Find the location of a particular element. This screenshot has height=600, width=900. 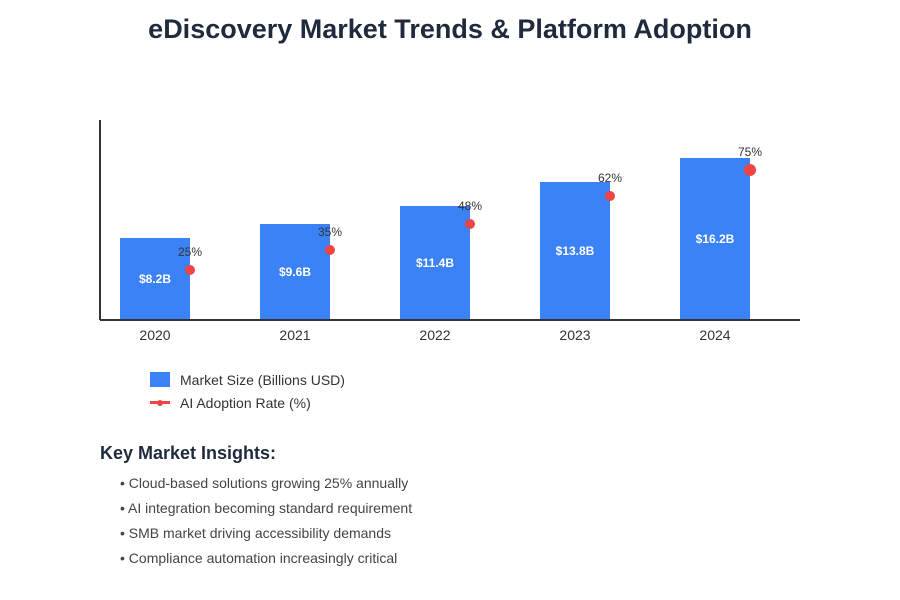

legend-label-ai-adoption: AI Adoption Rate (%) is located at coordinates (245, 402).